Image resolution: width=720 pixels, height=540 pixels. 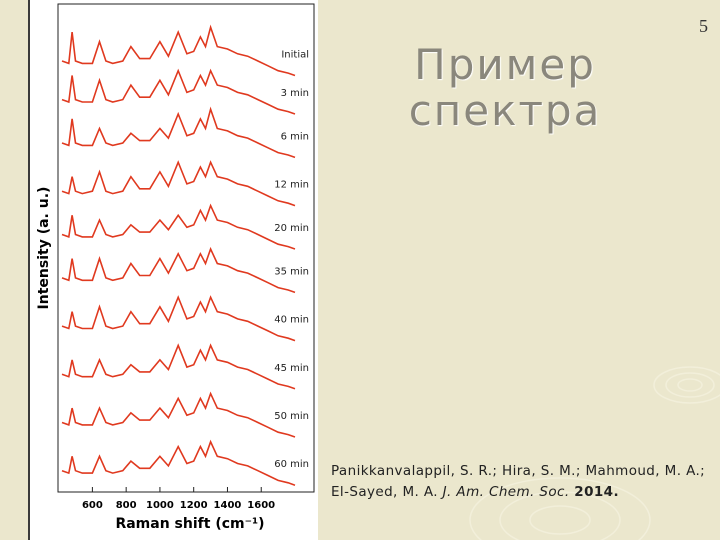 I want to click on y-axis-label: Intensity (a. u.), so click(x=44, y=248).